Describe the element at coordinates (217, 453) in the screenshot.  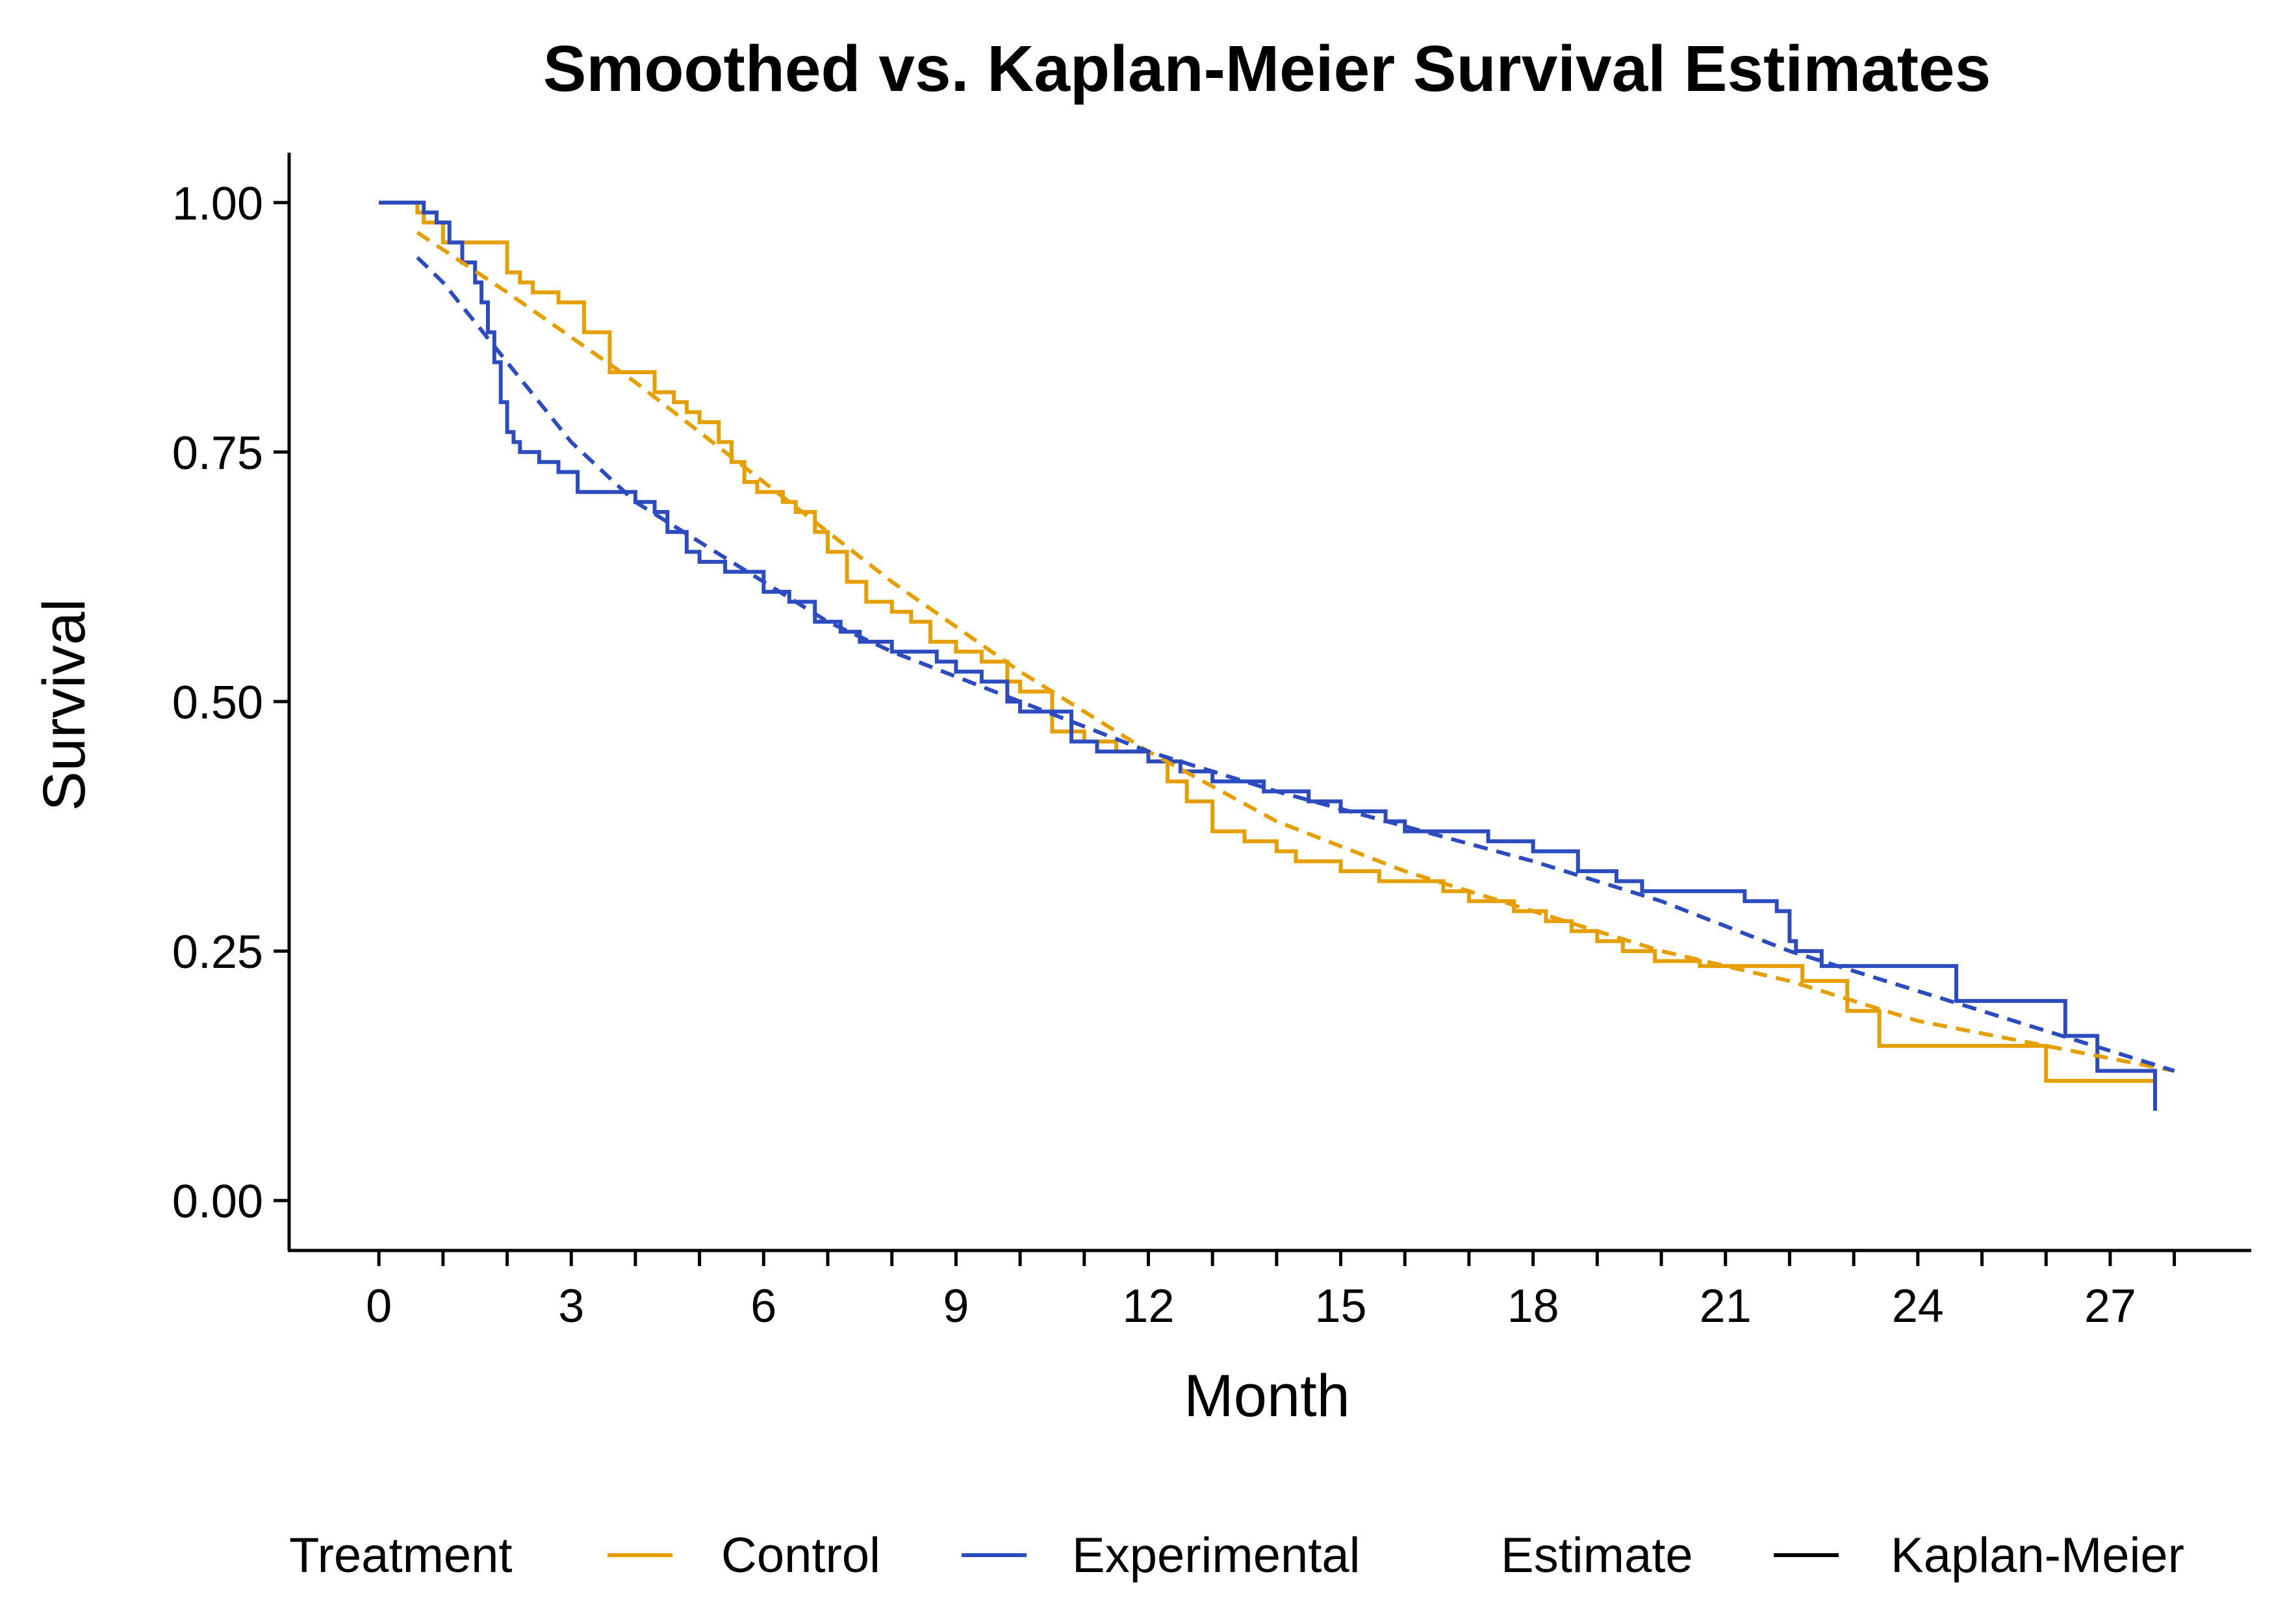
I see `y-tick-label: 0.75` at that location.